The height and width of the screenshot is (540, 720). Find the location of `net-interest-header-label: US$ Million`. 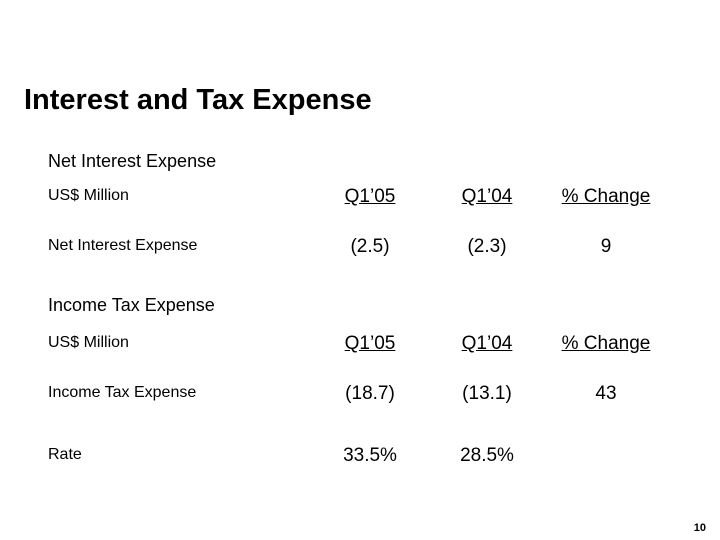

net-interest-header-label: US$ Million is located at coordinates (88, 195).